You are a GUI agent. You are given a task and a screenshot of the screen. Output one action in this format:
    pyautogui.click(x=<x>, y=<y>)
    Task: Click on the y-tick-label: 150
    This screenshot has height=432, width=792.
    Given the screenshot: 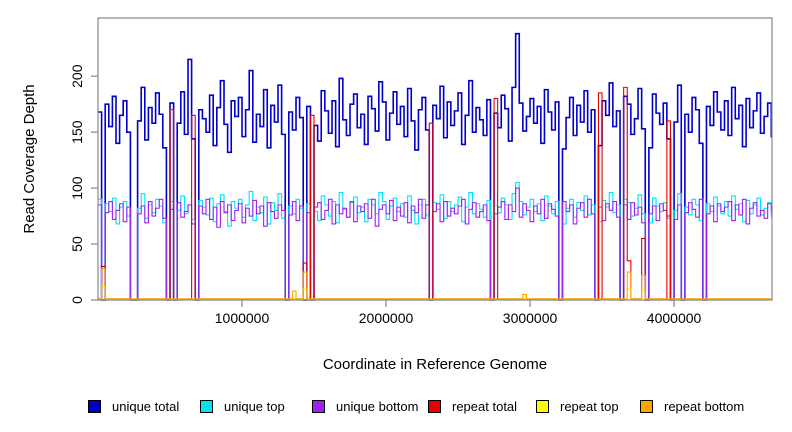 What is the action you would take?
    pyautogui.click(x=77, y=132)
    